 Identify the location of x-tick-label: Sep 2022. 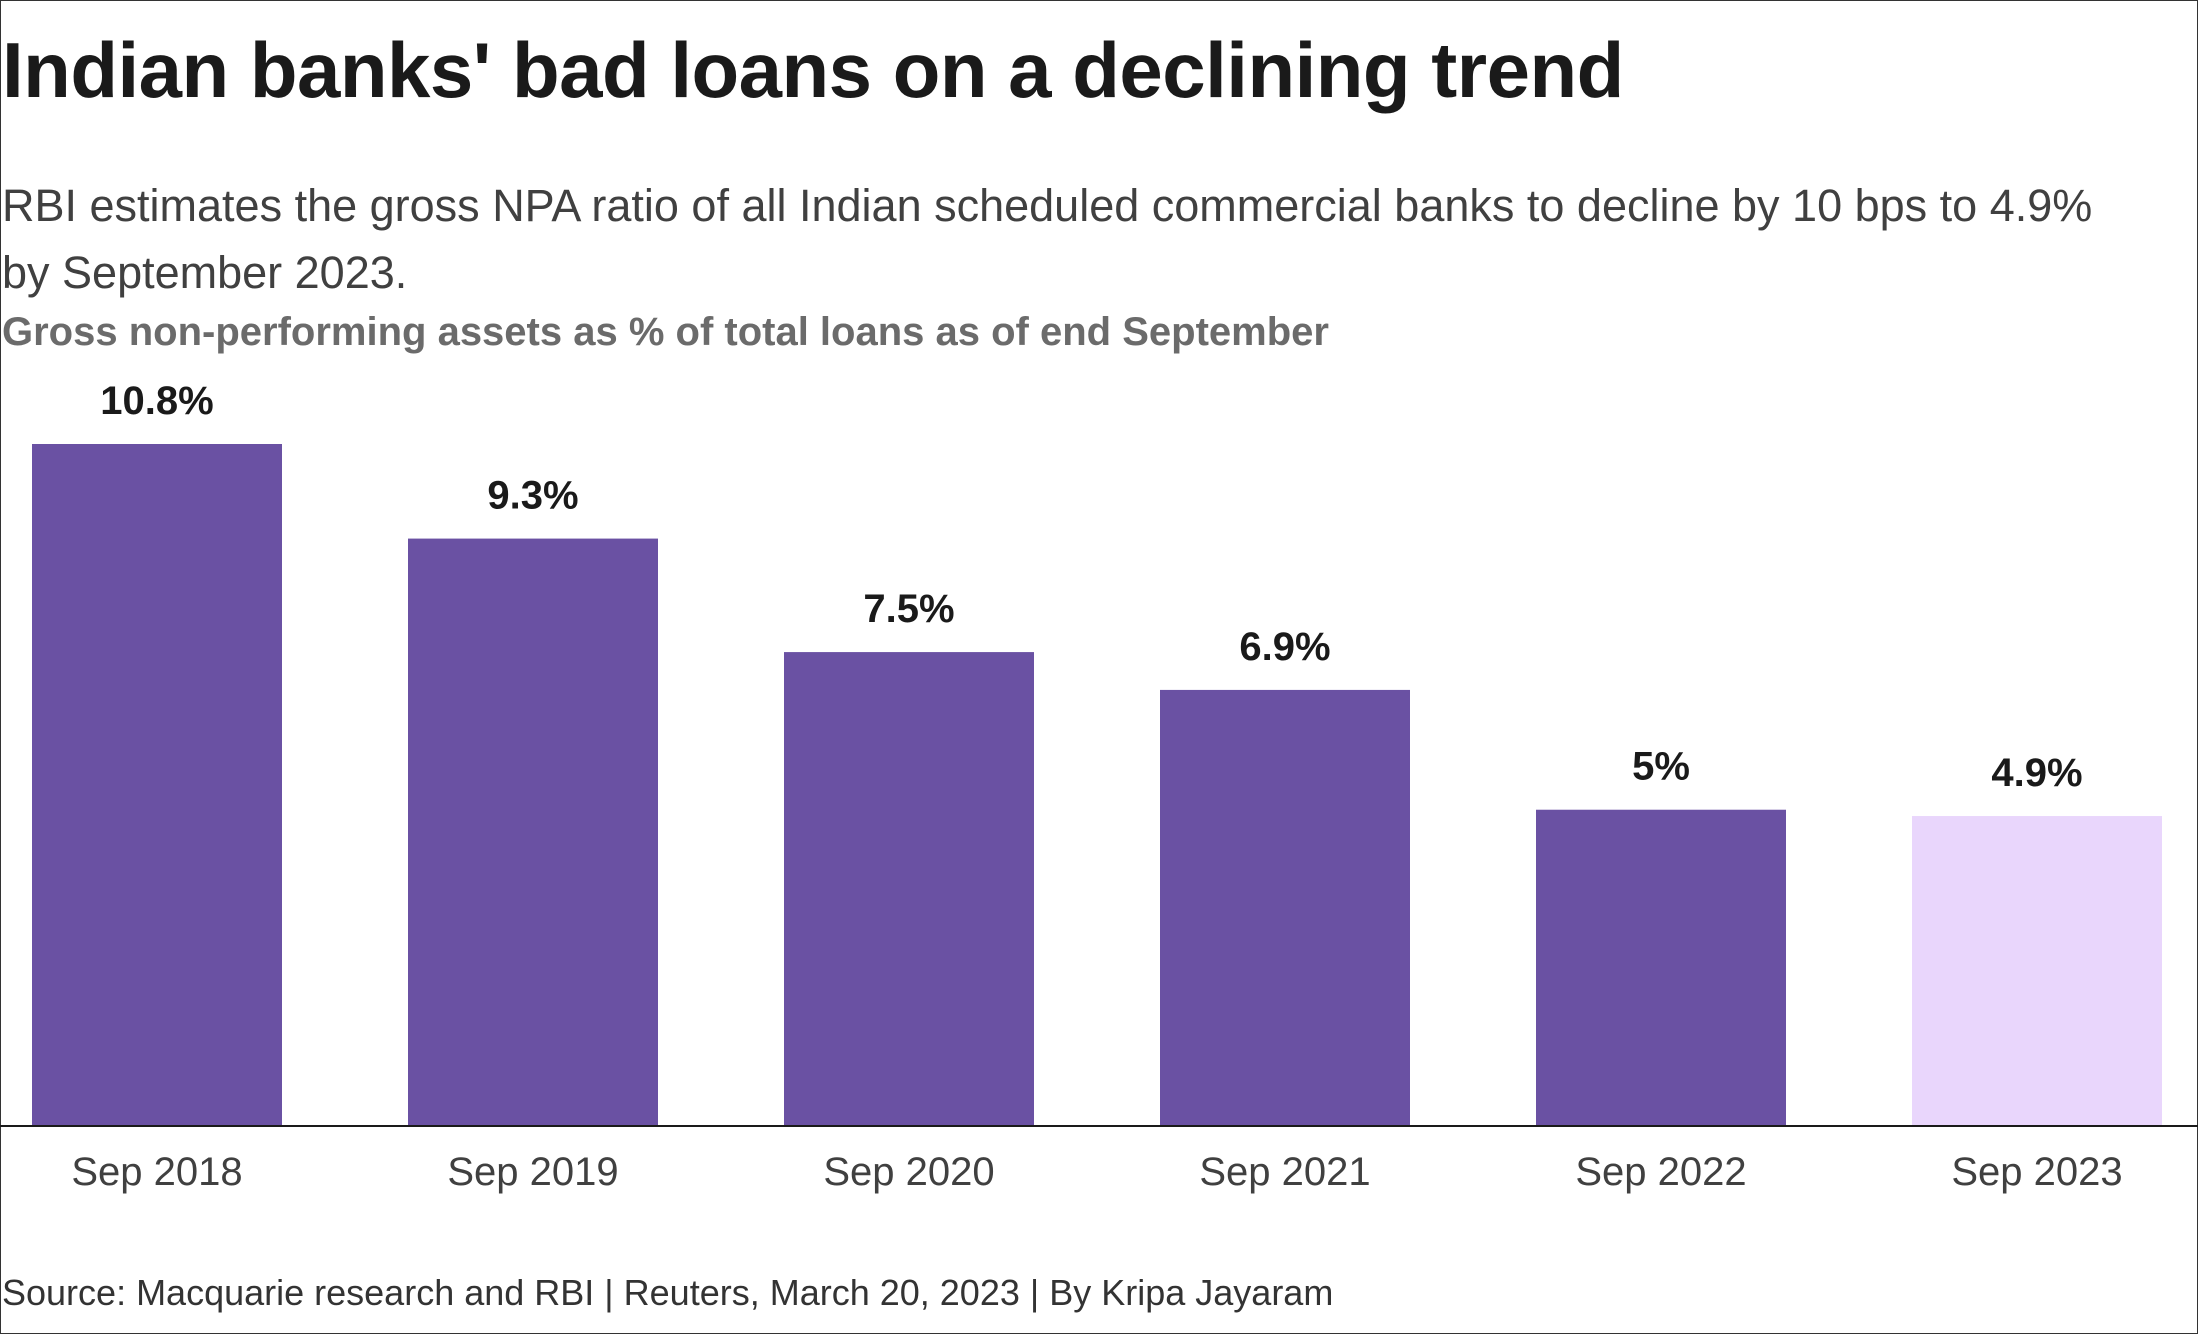
(1660, 1172).